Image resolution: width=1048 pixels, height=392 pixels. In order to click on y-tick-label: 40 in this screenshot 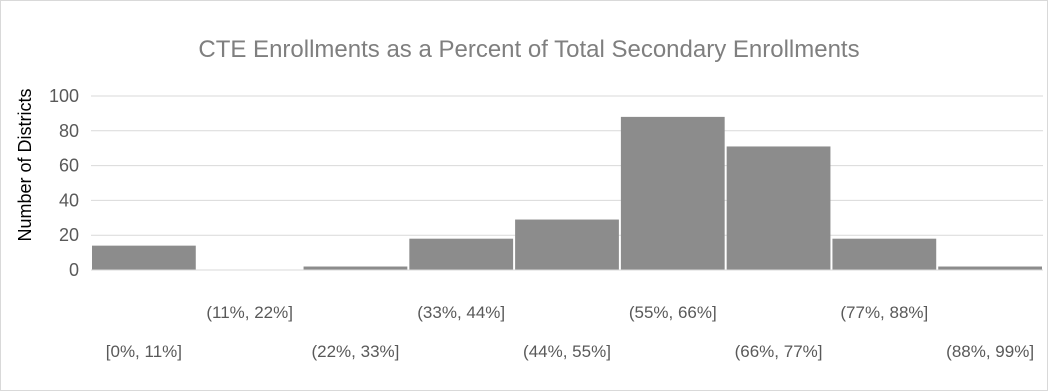, I will do `click(69, 200)`.